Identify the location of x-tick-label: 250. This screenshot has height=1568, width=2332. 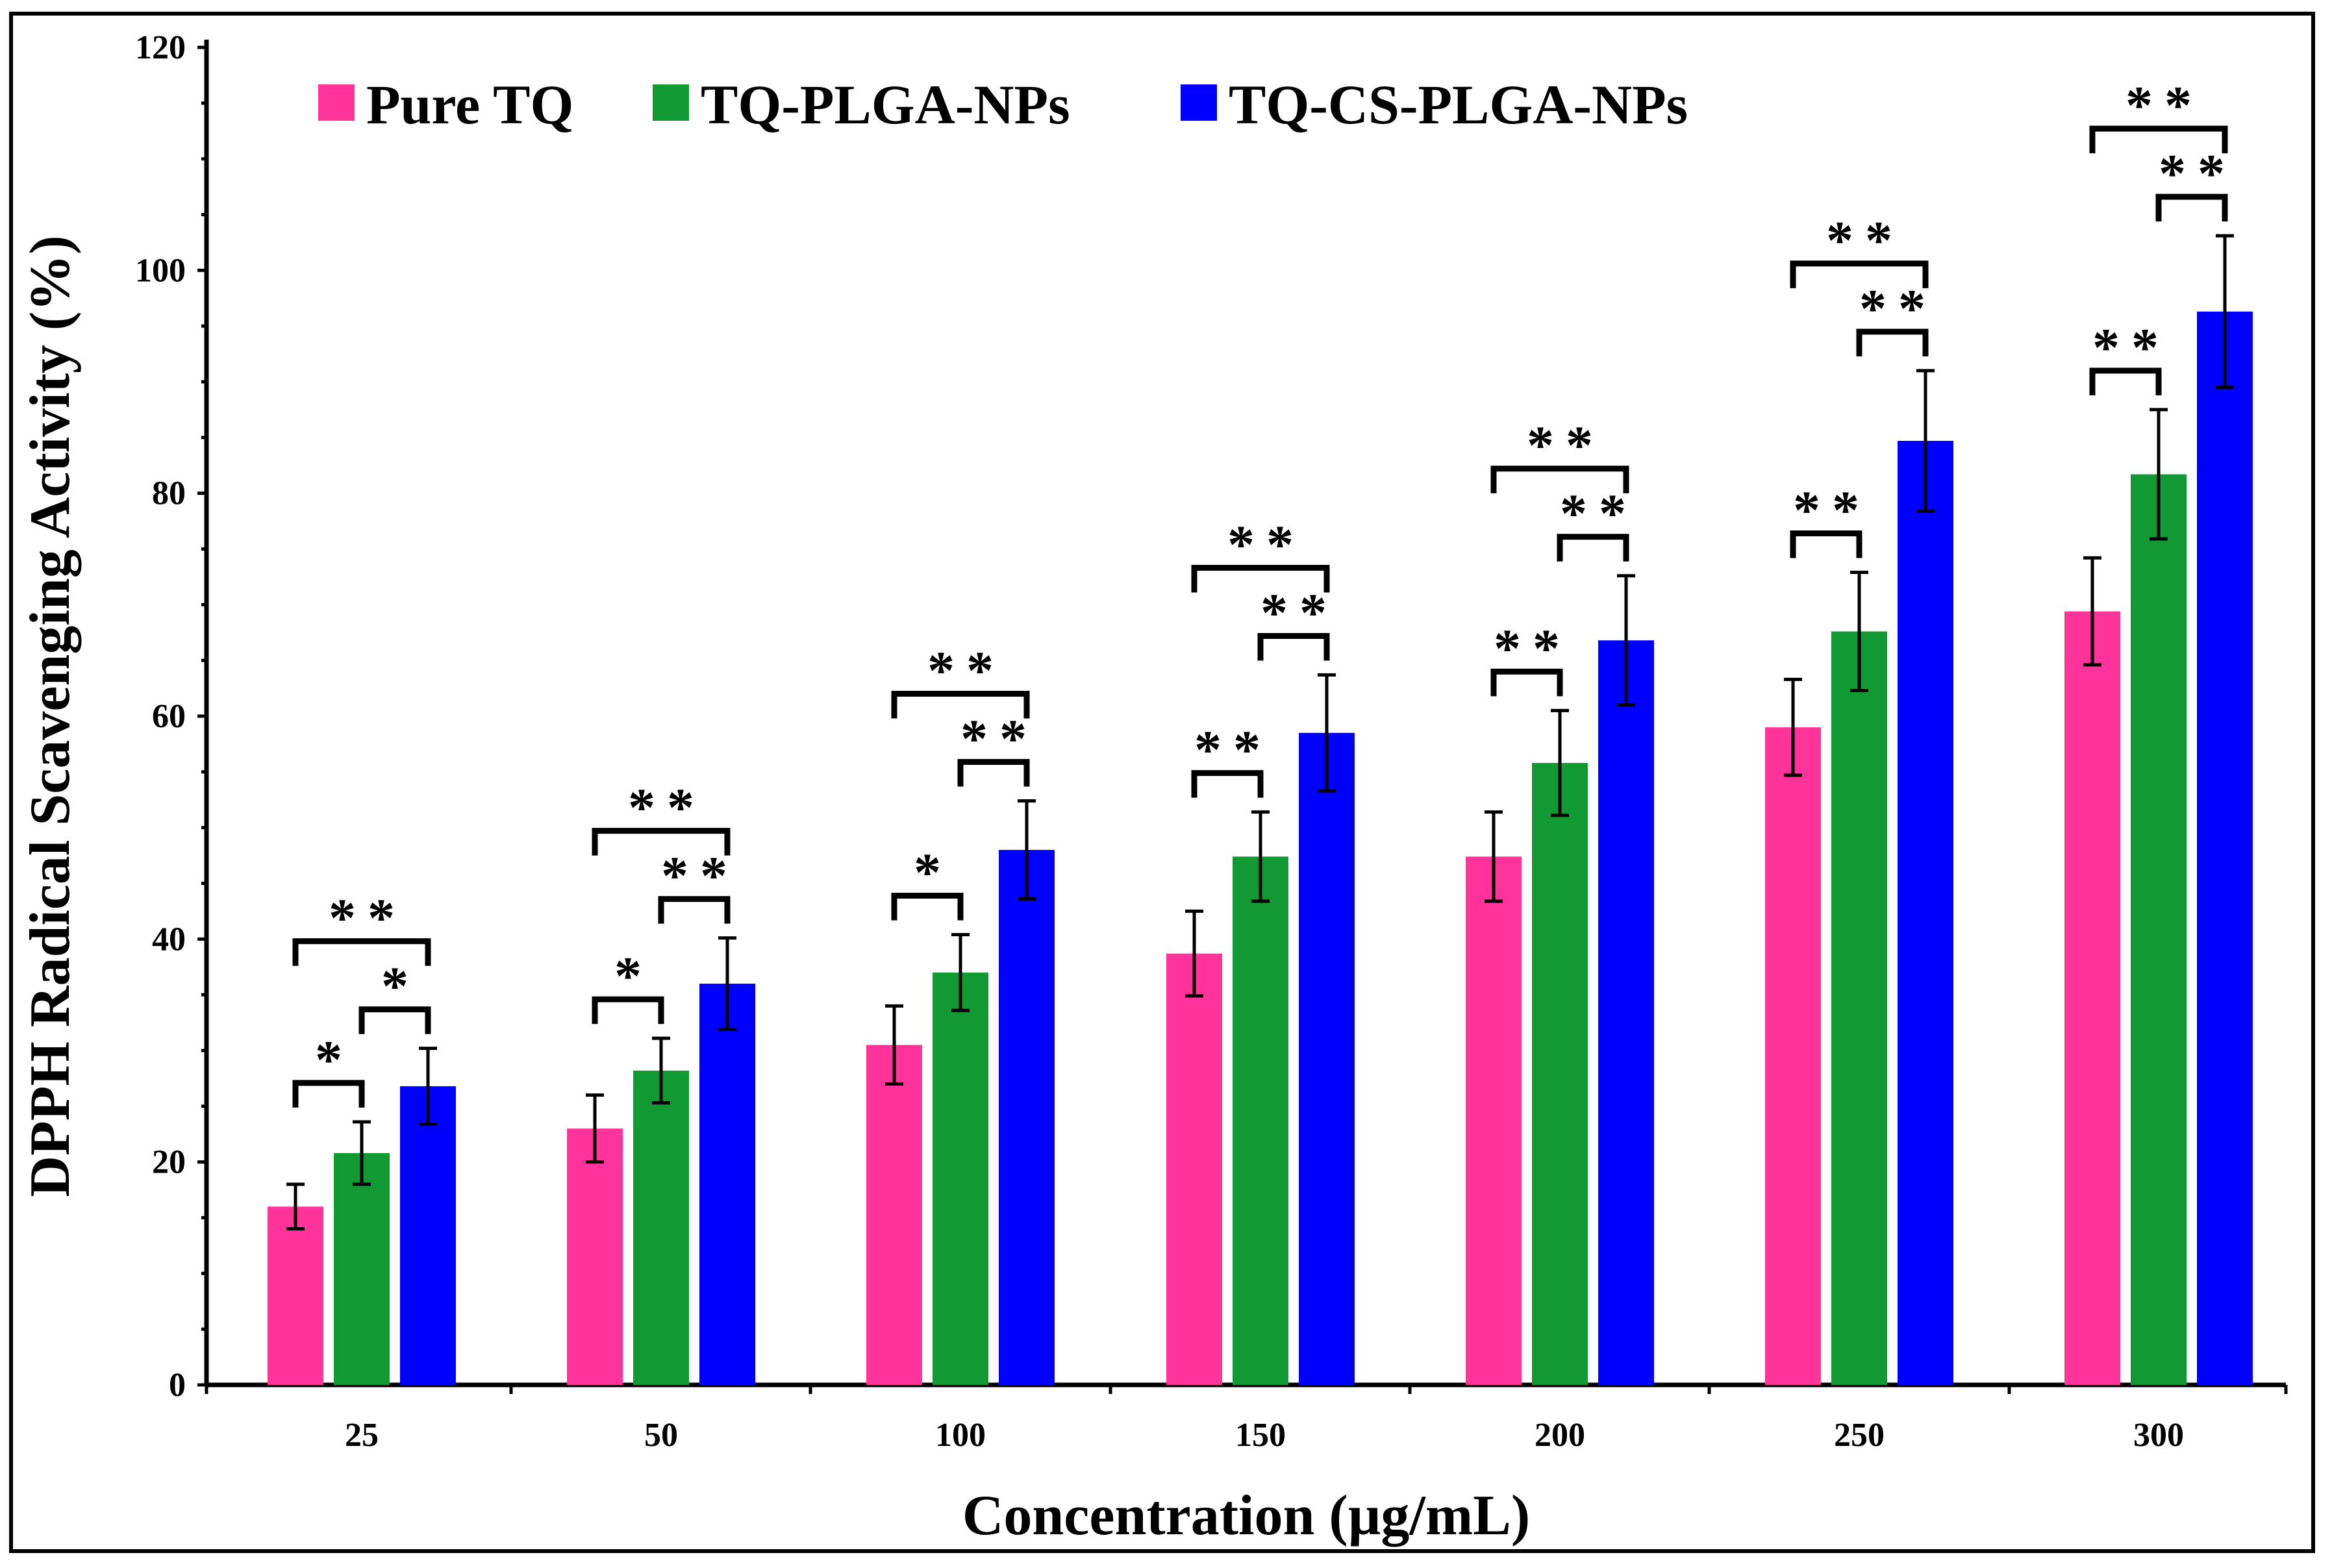
(1859, 1435).